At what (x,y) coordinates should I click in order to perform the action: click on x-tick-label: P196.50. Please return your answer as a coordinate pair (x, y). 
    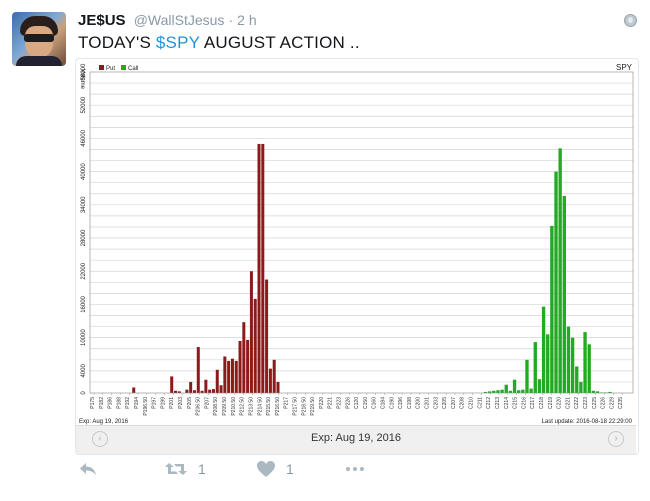
    Looking at the image, I should click on (146, 406).